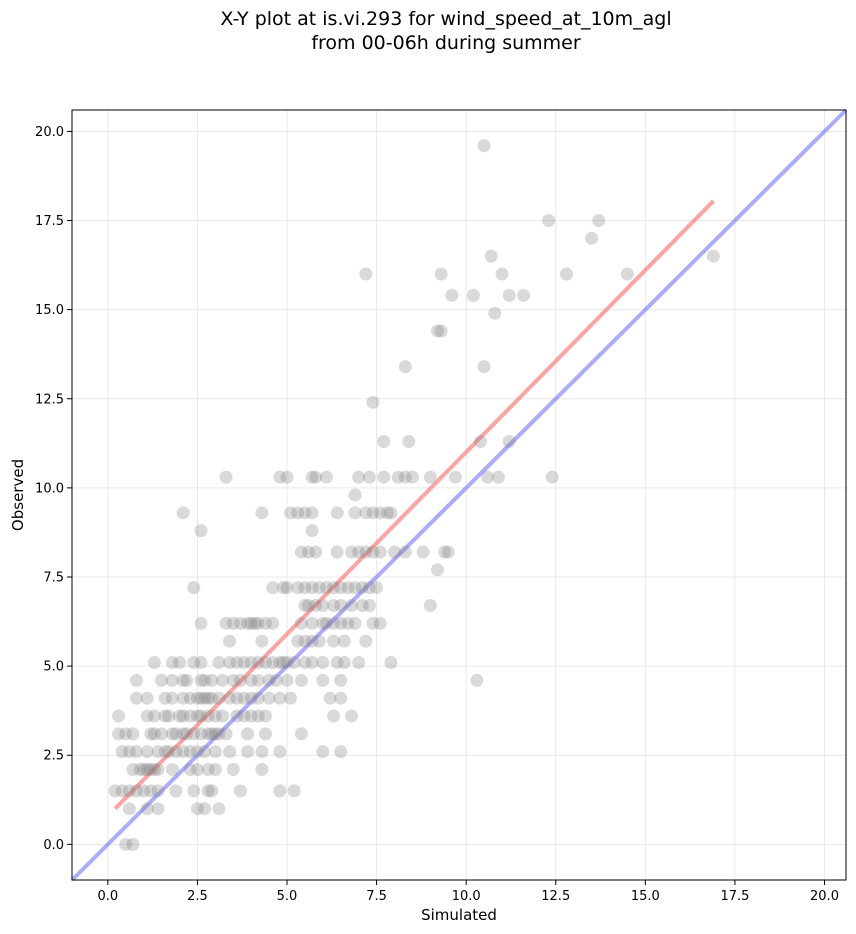 The image size is (856, 934). I want to click on y-tick-label: 10.0, so click(49, 488).